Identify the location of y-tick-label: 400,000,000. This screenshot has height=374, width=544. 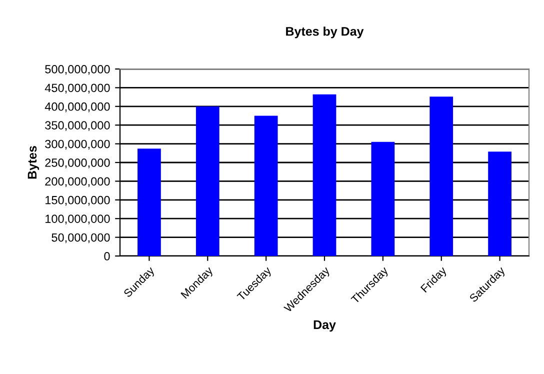
(77, 107).